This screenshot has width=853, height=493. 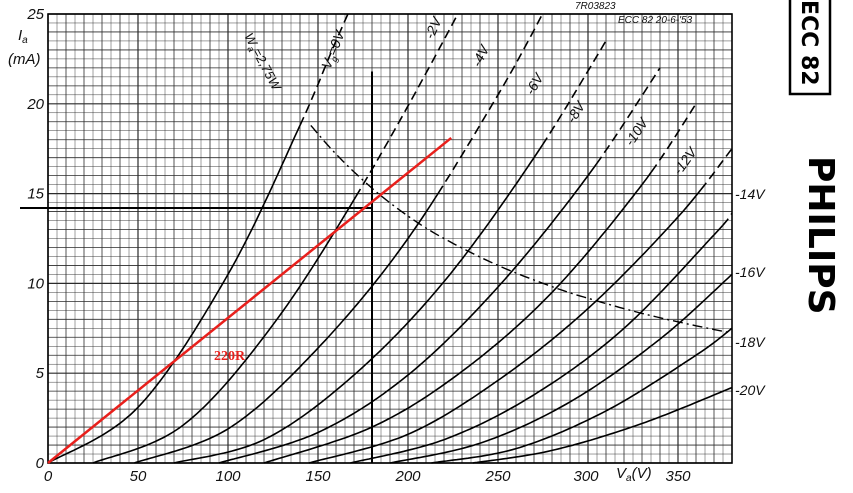 What do you see at coordinates (318, 476) in the screenshot?
I see `x-tick-label: 150` at bounding box center [318, 476].